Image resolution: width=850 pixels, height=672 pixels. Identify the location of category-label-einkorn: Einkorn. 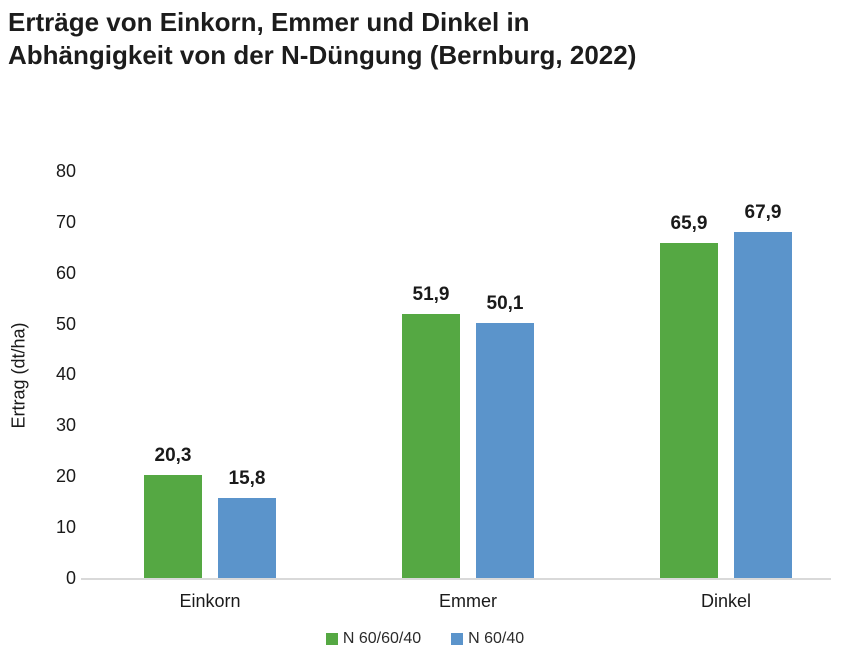
(210, 601).